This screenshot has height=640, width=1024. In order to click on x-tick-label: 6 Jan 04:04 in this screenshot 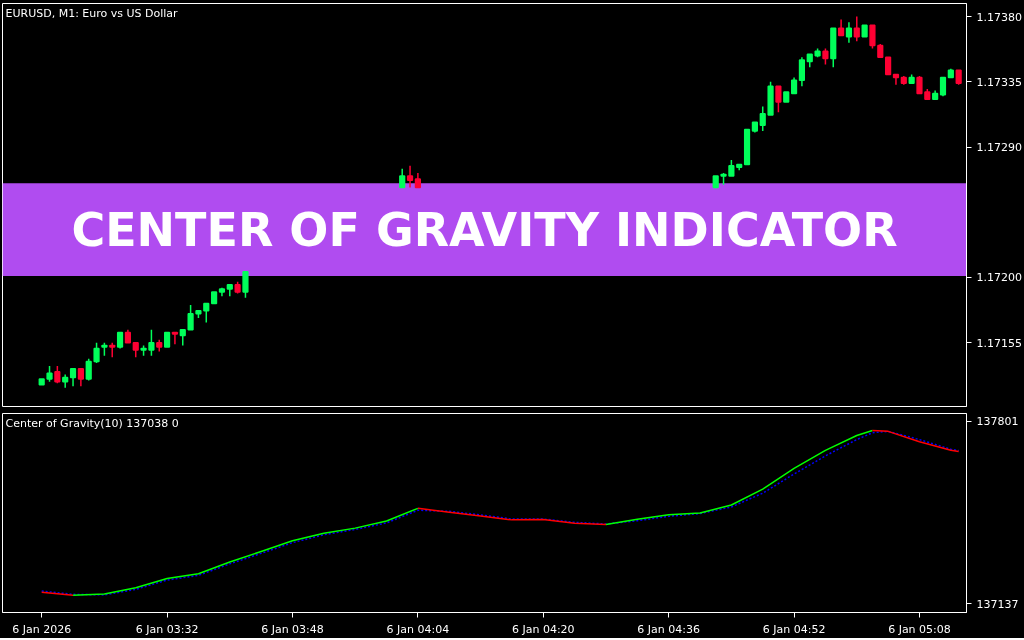, I will do `click(418, 629)`.